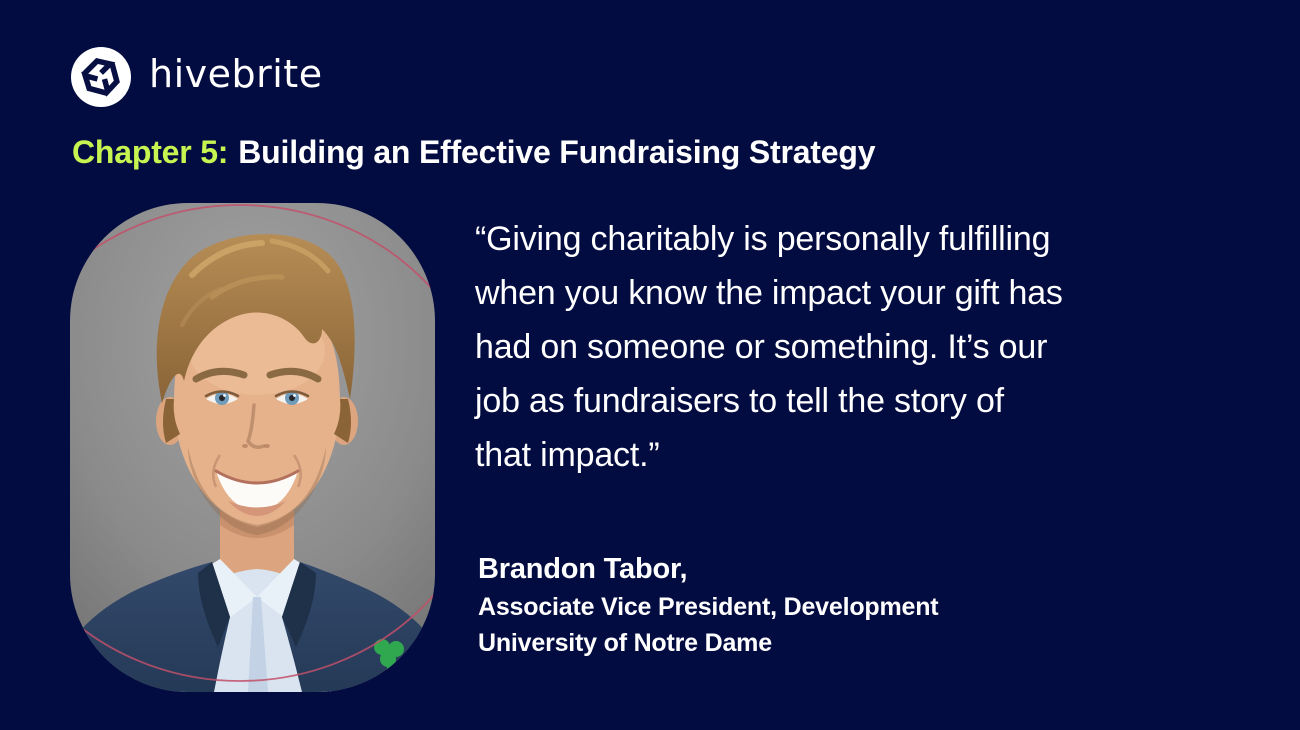 The width and height of the screenshot is (1300, 730). What do you see at coordinates (236, 74) in the screenshot?
I see `hivebrite-logo-text: hivebrite` at bounding box center [236, 74].